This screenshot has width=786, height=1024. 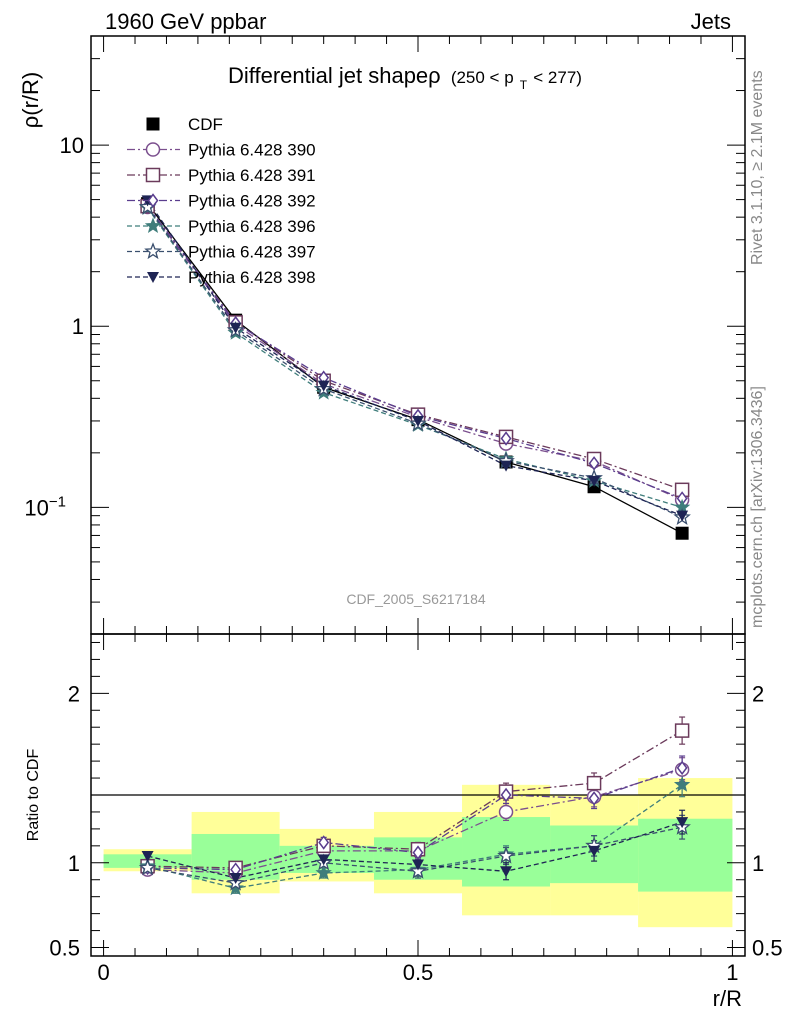 I want to click on legend-label: Pythia 6.428 397, so click(x=252, y=252).